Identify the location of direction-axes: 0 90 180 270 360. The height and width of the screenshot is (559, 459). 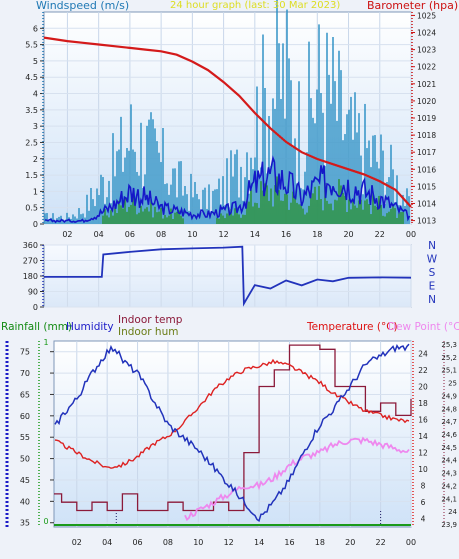
(33, 276).